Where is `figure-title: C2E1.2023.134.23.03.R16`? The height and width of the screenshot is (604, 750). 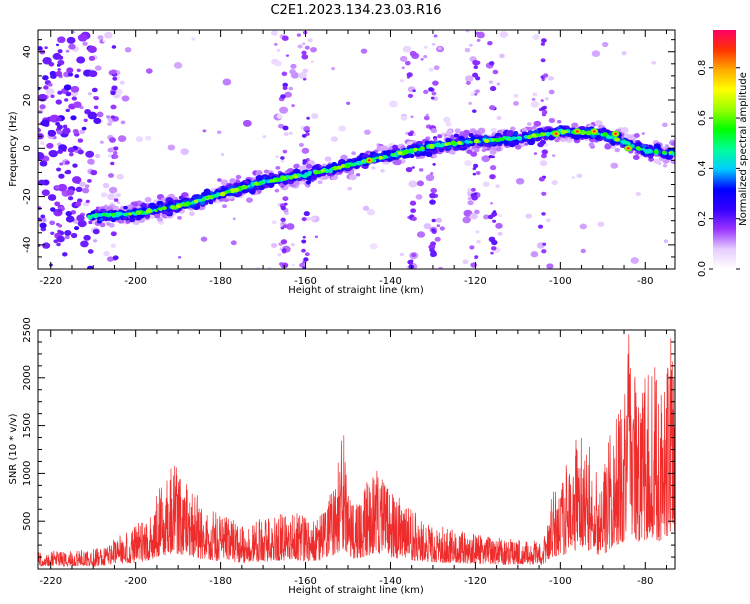
figure-title: C2E1.2023.134.23.03.R16 is located at coordinates (355, 10).